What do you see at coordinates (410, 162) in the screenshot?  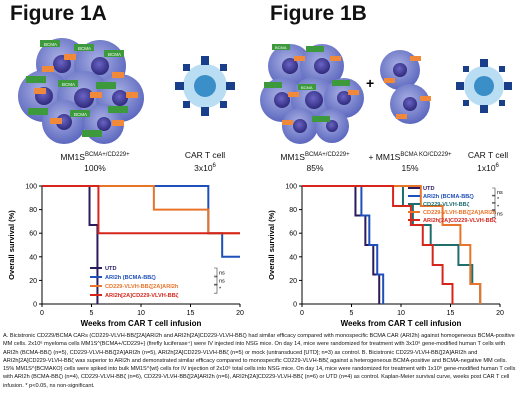 I see `figure-1b-mm1s-ko-label: + MM1SBCMA KO/CD229+ 15%` at bounding box center [410, 162].